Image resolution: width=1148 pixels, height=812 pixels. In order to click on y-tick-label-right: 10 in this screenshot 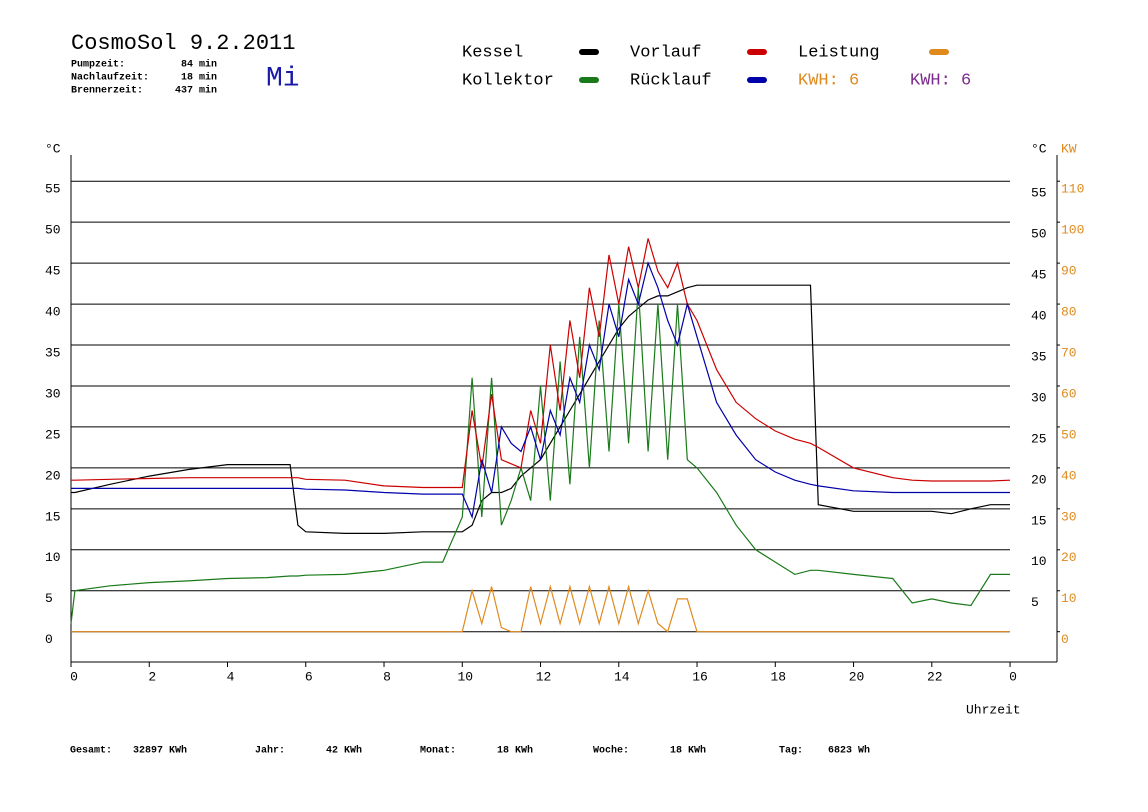, I will do `click(1039, 561)`.